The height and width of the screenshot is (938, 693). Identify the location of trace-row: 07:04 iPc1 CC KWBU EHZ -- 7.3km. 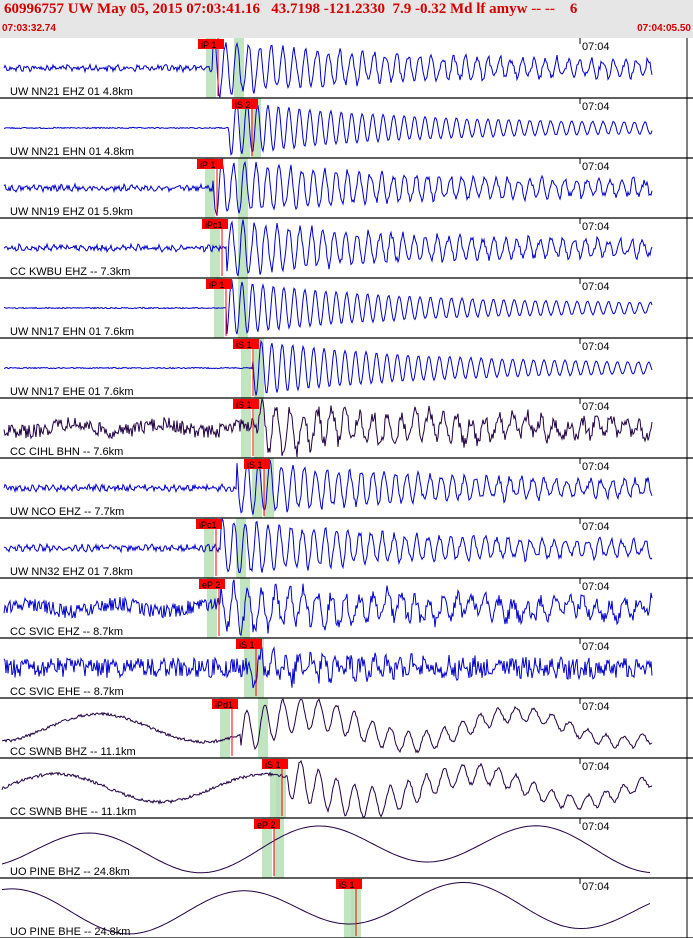
(346, 248).